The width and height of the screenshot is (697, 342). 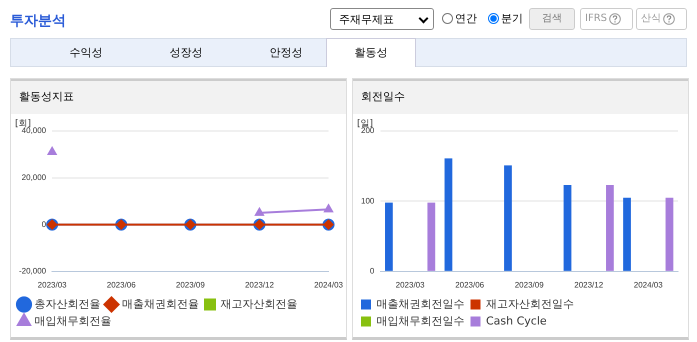 What do you see at coordinates (67, 303) in the screenshot?
I see `legend-label: 총자산회전율` at bounding box center [67, 303].